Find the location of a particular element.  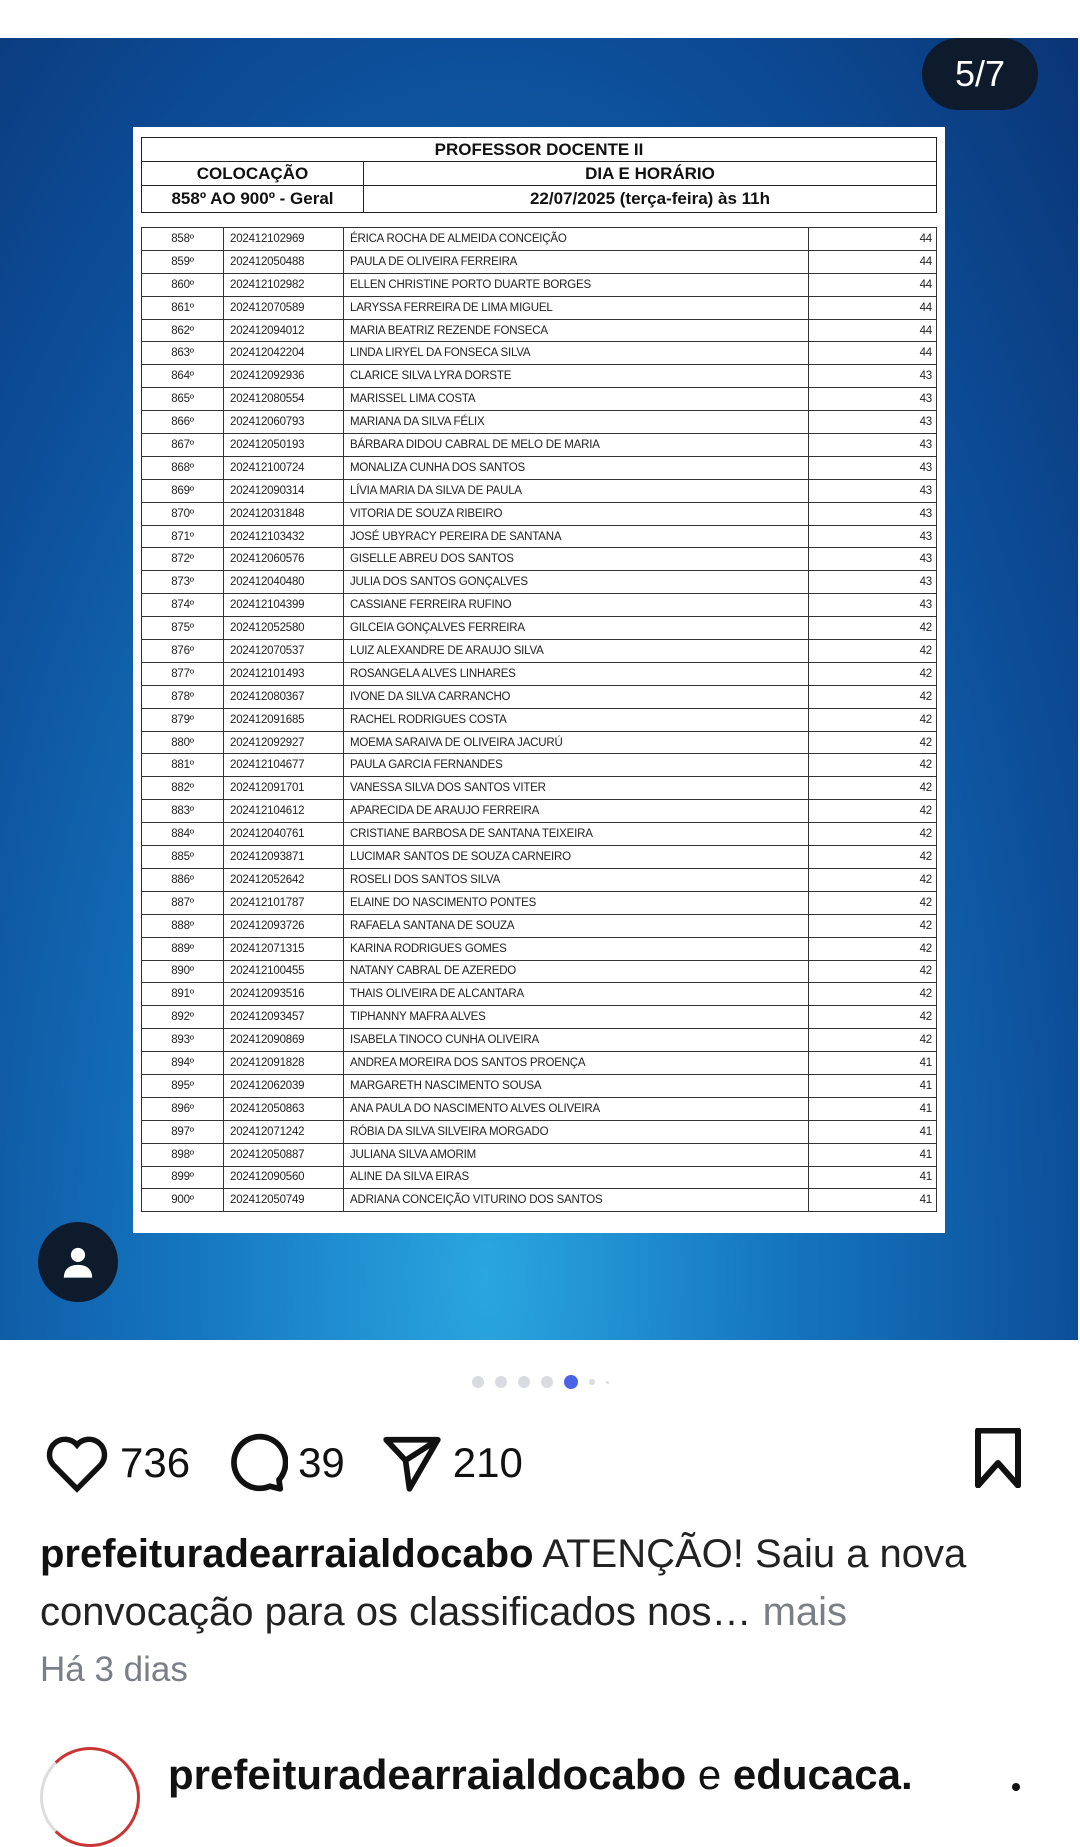

carousel-dot is located at coordinates (523, 1382).